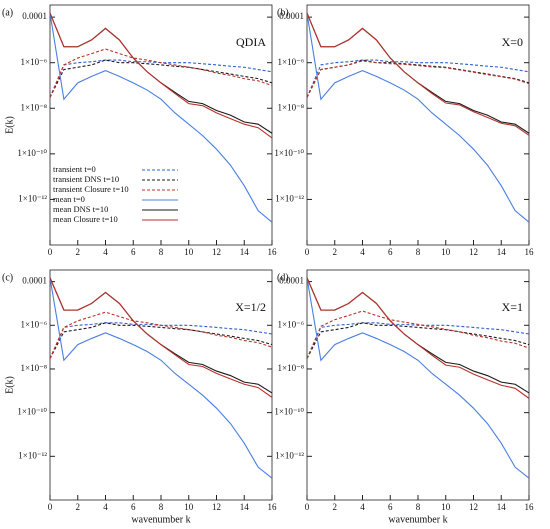 The image size is (550, 529). Describe the element at coordinates (69, 199) in the screenshot. I see `legend-label: mean t=0` at that location.